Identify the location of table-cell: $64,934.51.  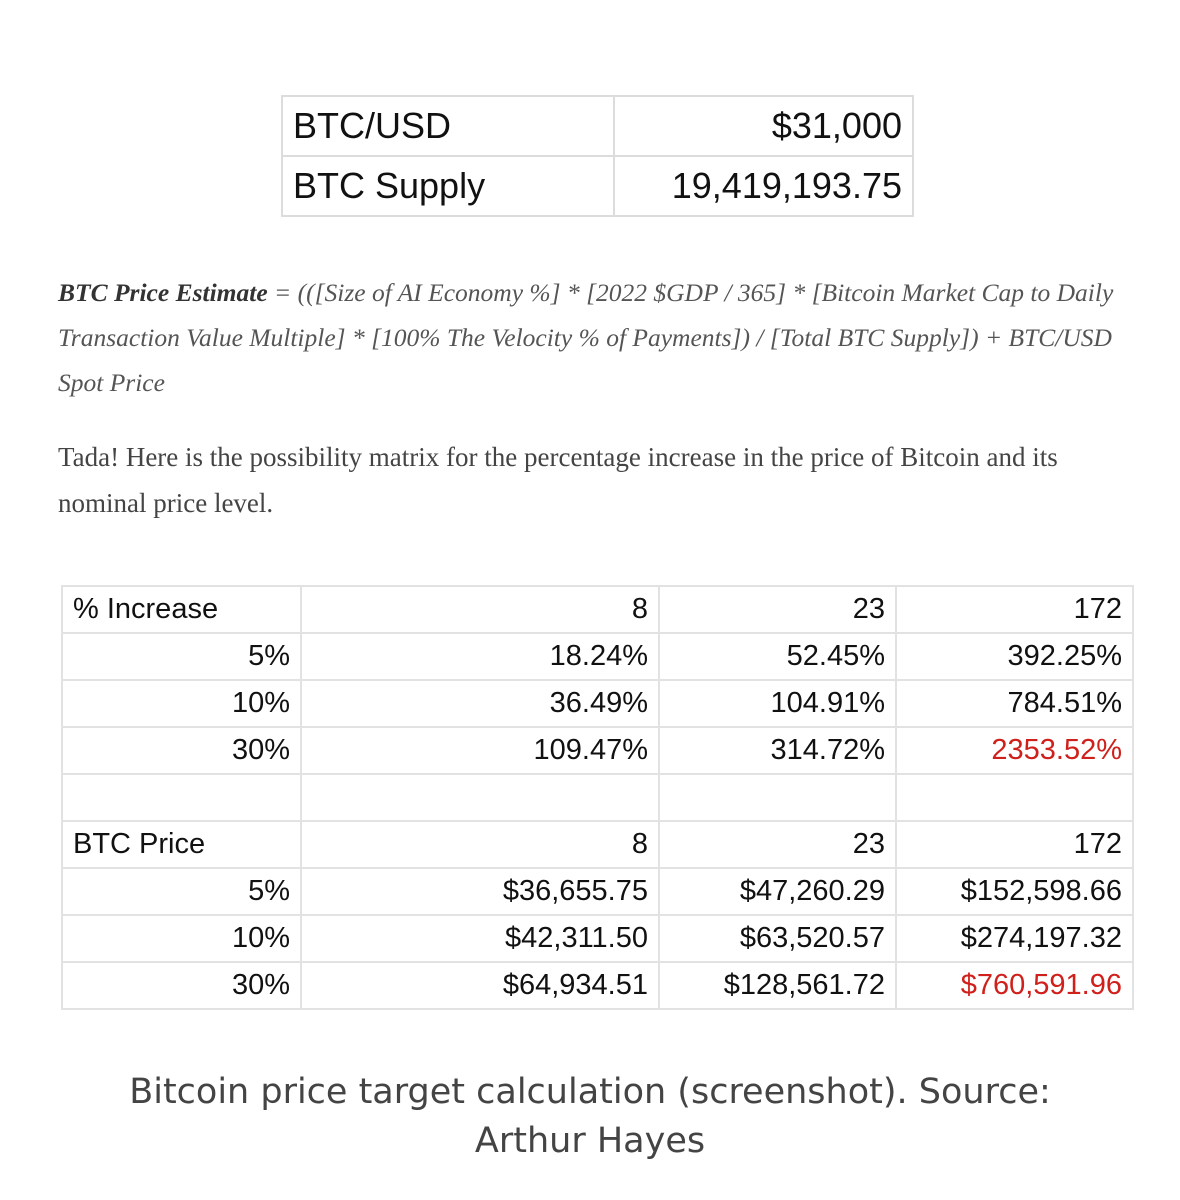
(480, 985).